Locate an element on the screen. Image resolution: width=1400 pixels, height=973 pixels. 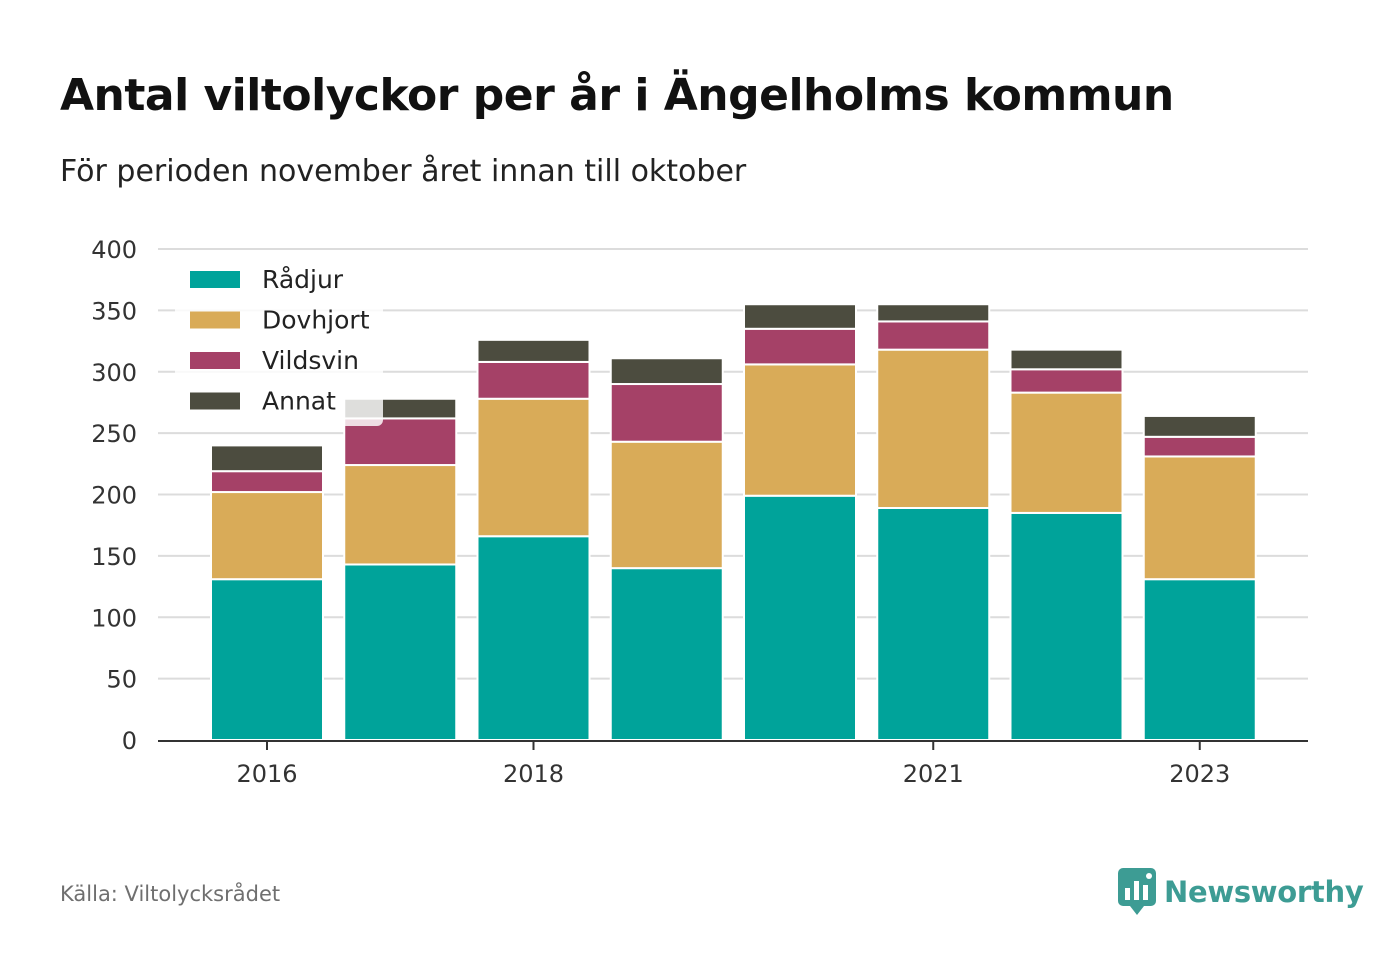
bar-stack-2019 is located at coordinates (666, 549).